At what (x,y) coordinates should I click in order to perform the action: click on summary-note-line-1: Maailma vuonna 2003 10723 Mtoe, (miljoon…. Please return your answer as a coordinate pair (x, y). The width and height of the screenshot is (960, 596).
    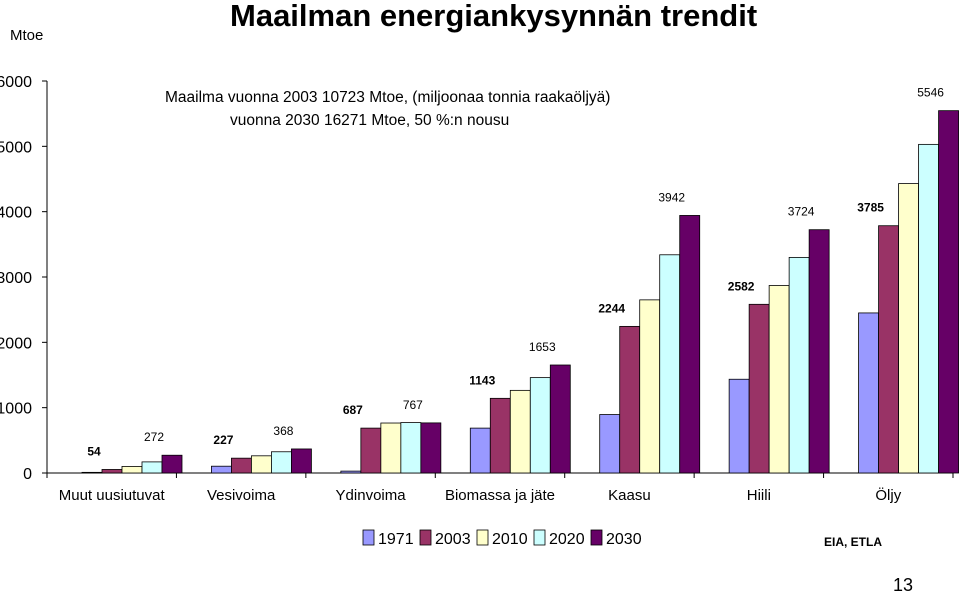
    Looking at the image, I should click on (388, 97).